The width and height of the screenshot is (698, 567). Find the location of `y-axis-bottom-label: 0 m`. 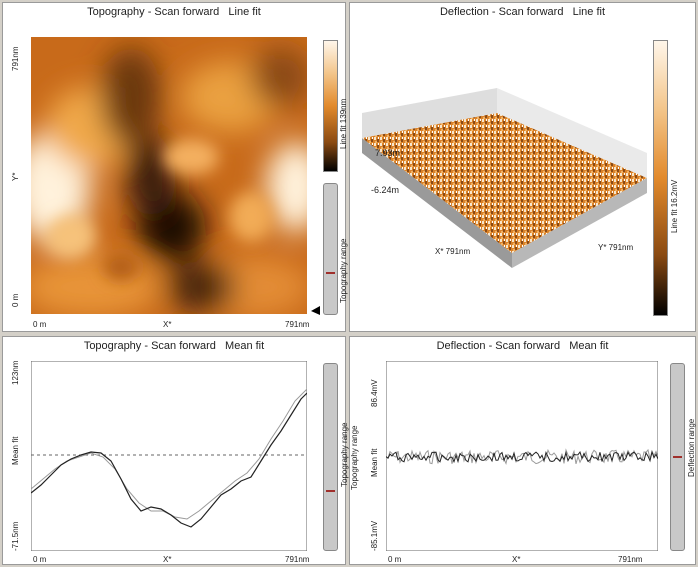

y-axis-bottom-label: 0 m is located at coordinates (15, 300).